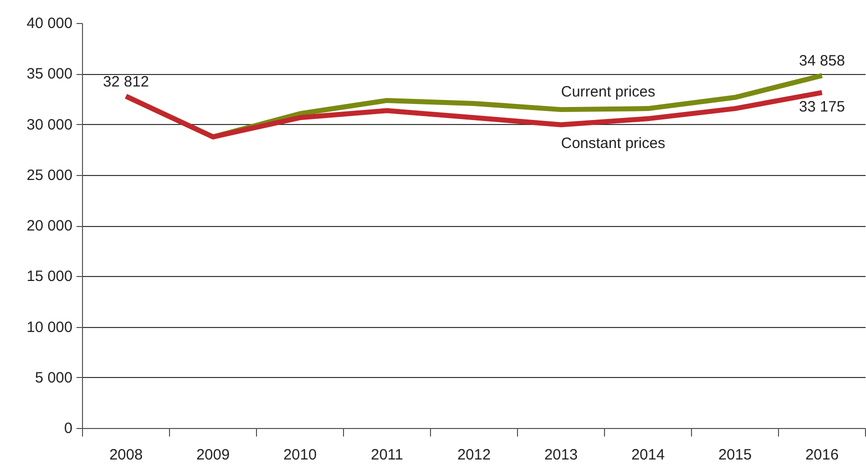 The image size is (866, 467). Describe the element at coordinates (648, 455) in the screenshot. I see `x-tick-label: 2014` at that location.